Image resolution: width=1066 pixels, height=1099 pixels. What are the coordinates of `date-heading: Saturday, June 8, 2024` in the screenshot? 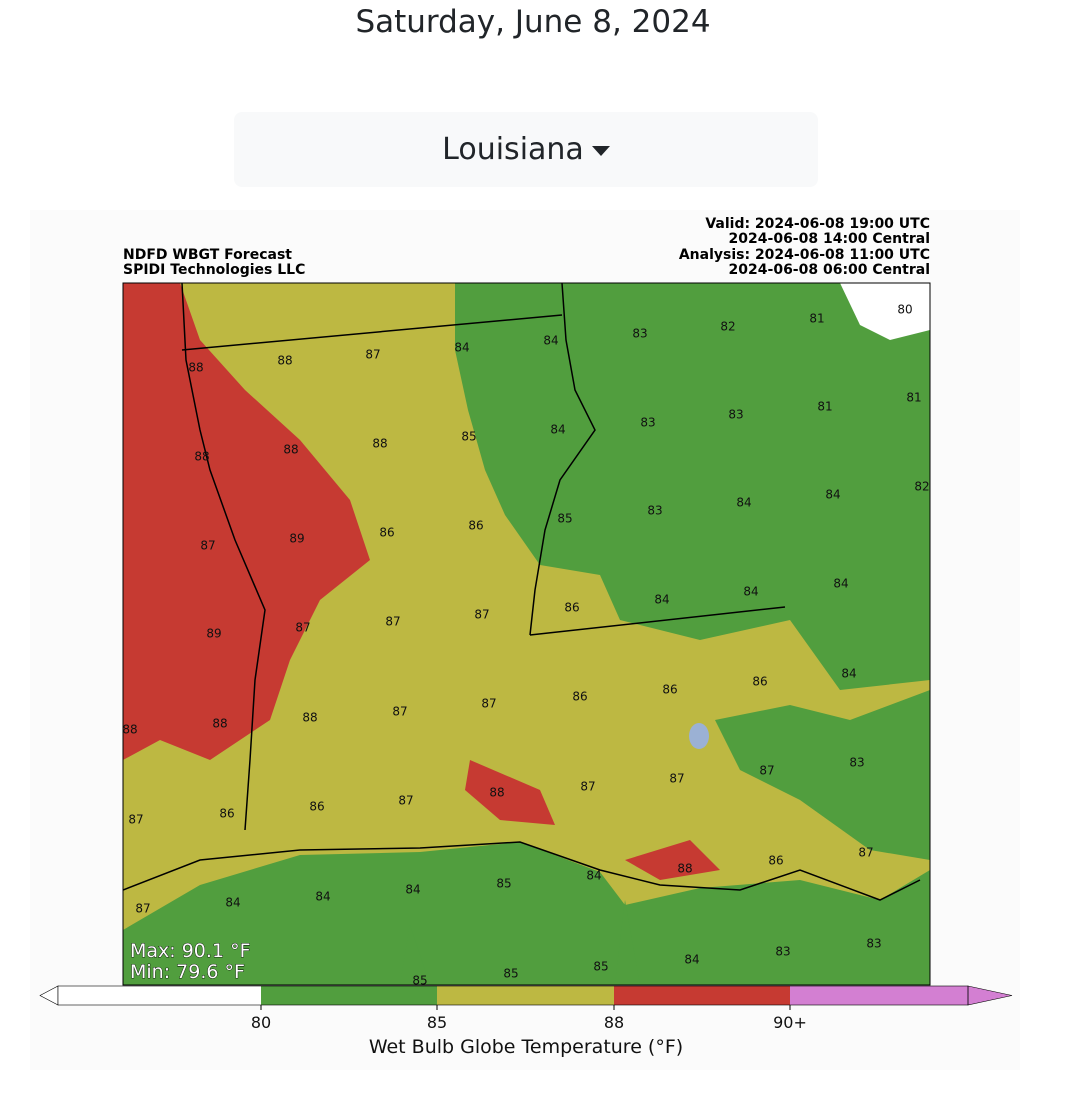 It's located at (533, 22).